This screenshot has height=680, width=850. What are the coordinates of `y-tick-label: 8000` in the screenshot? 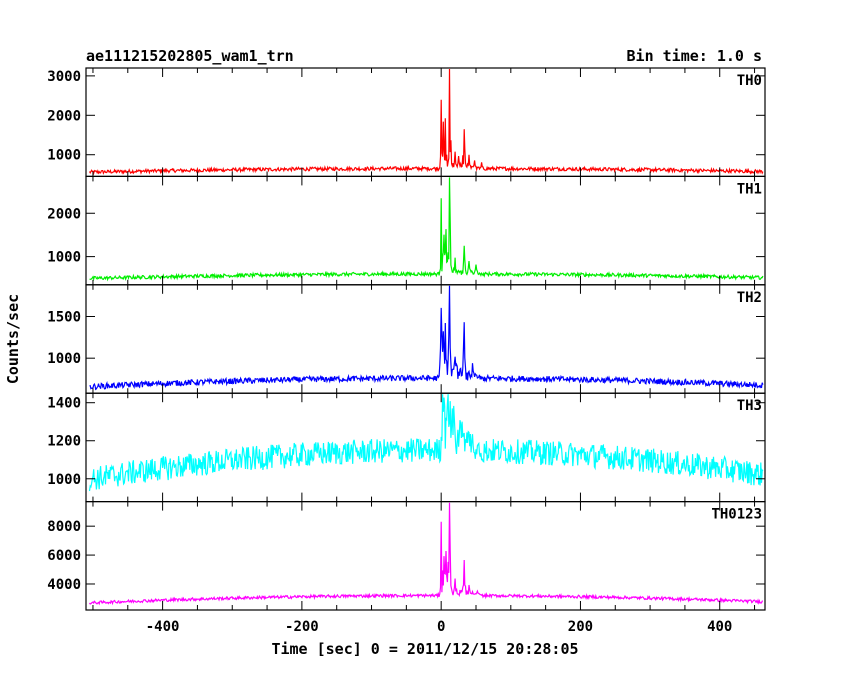 It's located at (64, 527).